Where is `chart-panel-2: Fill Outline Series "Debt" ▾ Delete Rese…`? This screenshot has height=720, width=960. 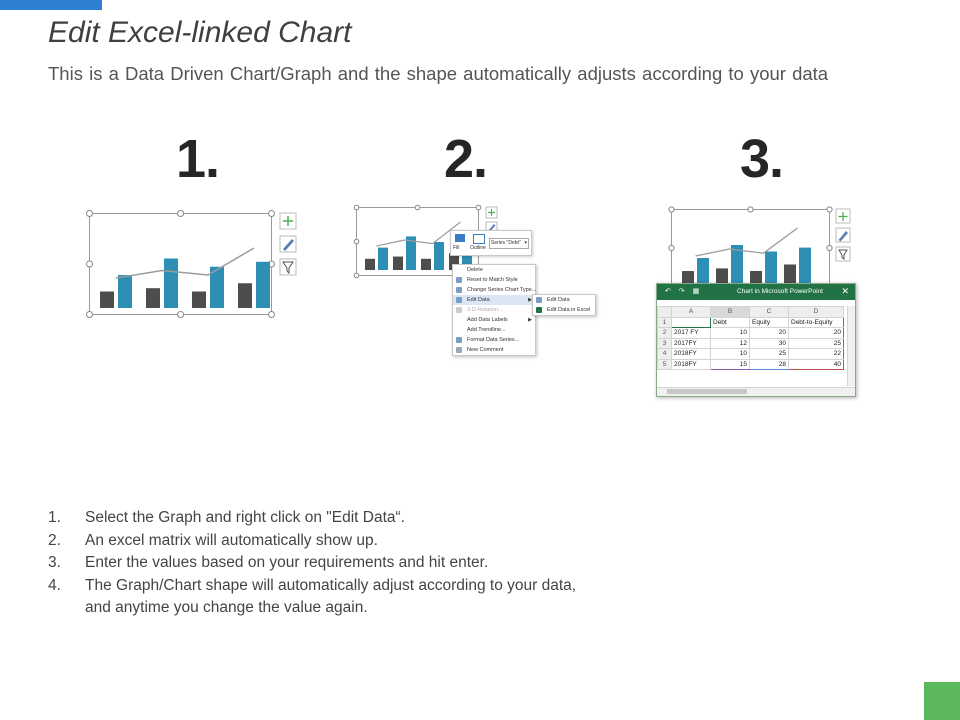
chart-panel-2: Fill Outline Series "Debt" ▾ Delete Rese… is located at coordinates (474, 279).